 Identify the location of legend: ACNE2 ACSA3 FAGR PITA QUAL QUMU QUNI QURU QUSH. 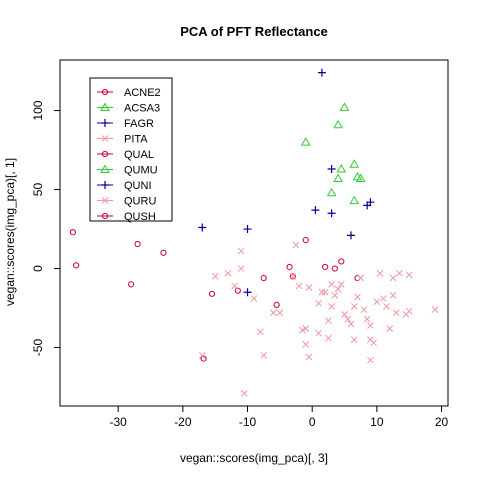
(131, 150).